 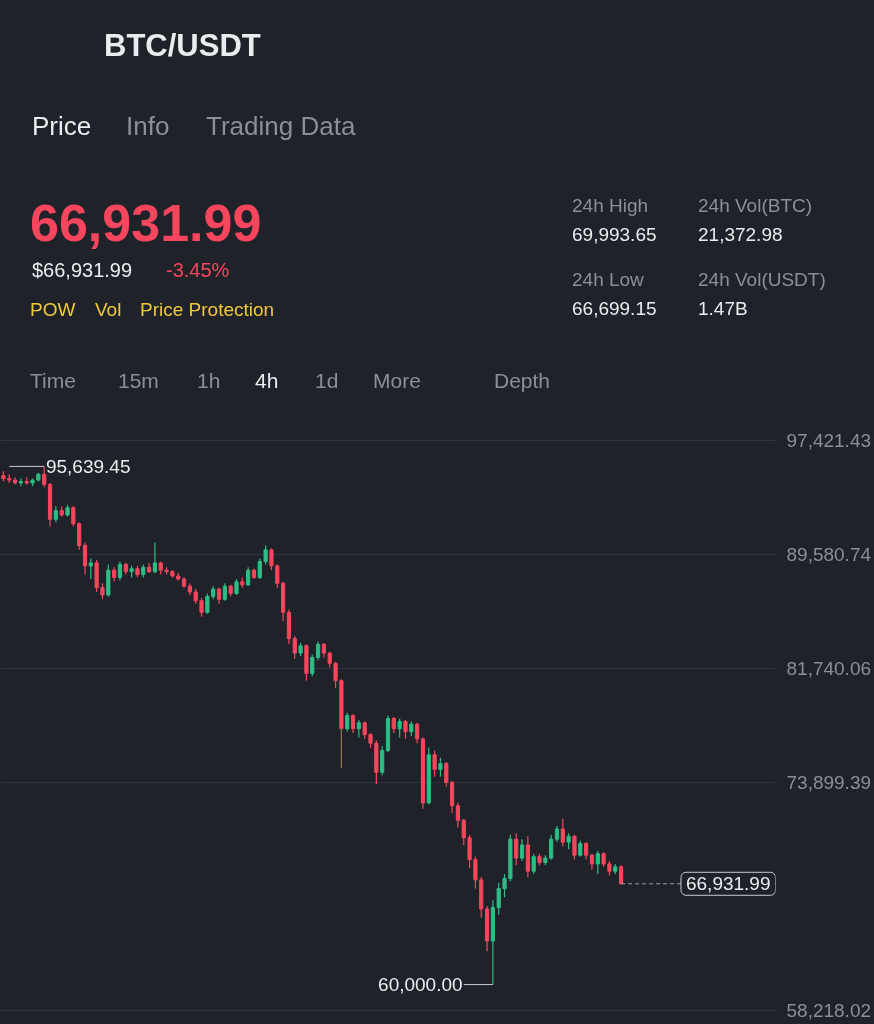 I want to click on text: POW, so click(x=53, y=310).